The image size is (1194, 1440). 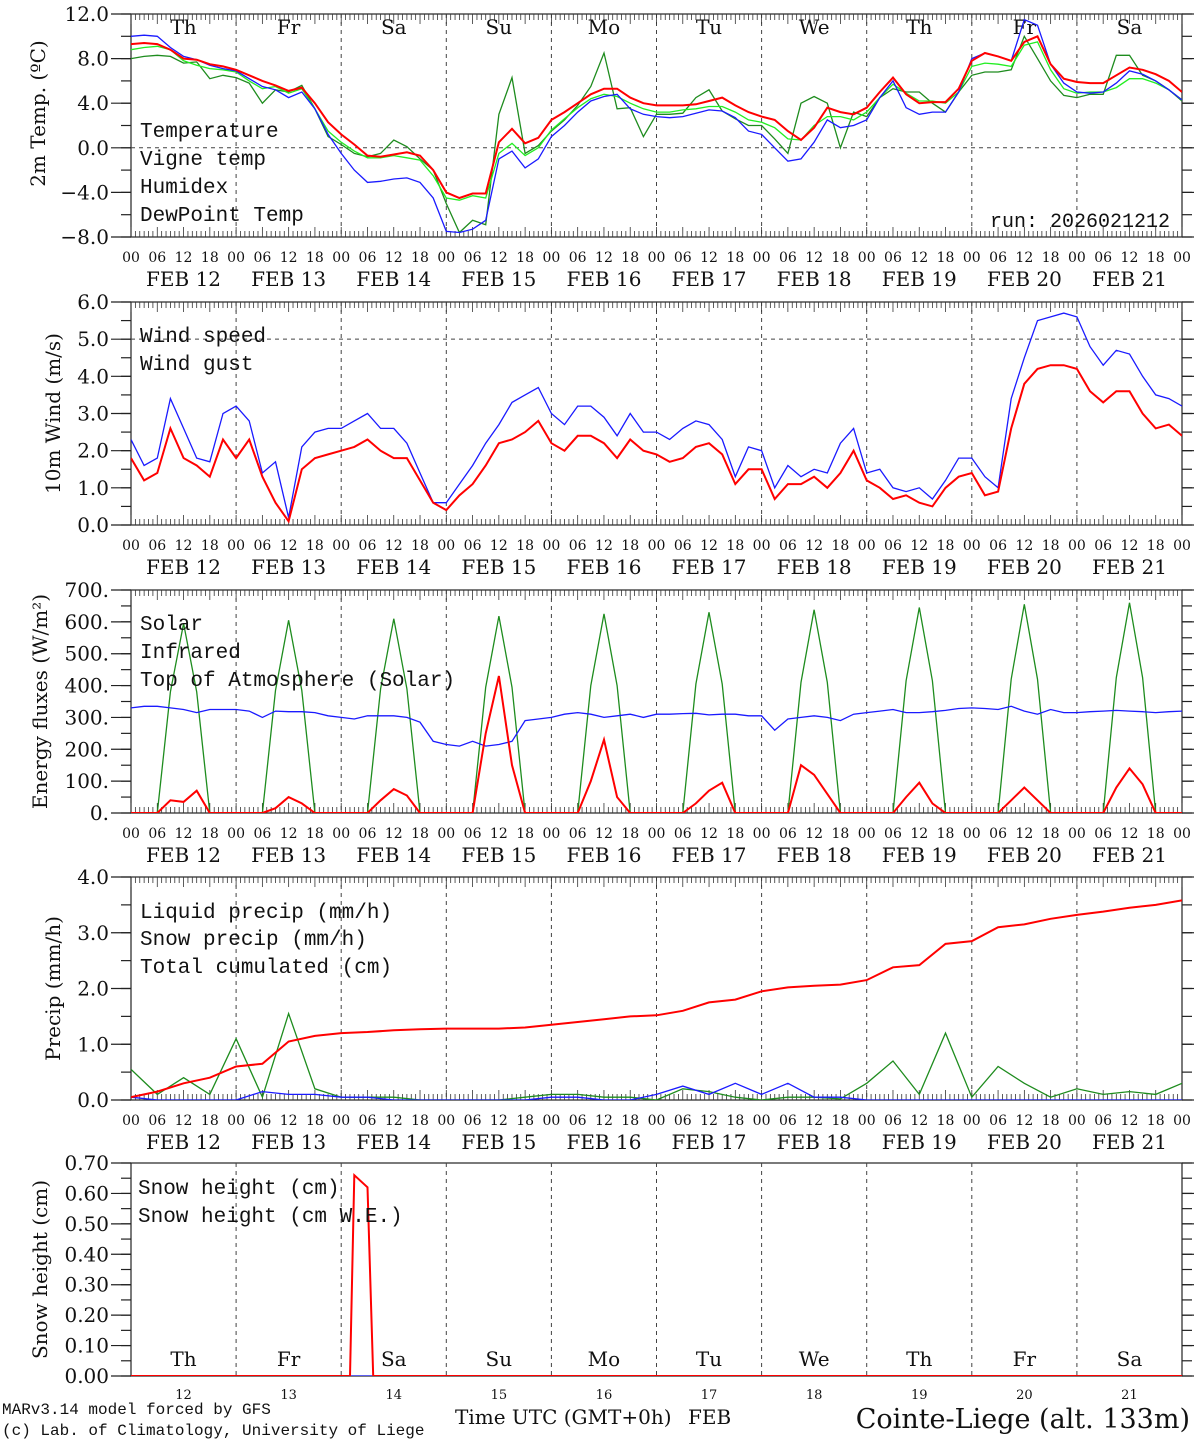 What do you see at coordinates (86, 1193) in the screenshot?
I see `y-tick-label: 0.60` at bounding box center [86, 1193].